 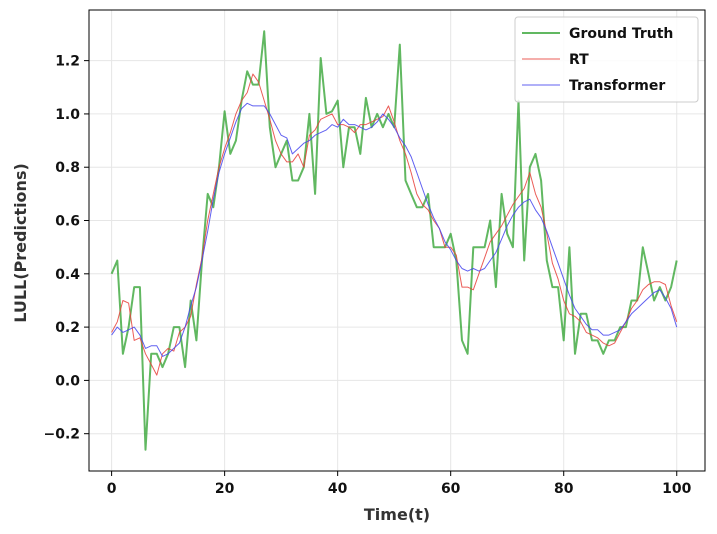 What do you see at coordinates (112, 489) in the screenshot?
I see `x-tick-label: 0` at bounding box center [112, 489].